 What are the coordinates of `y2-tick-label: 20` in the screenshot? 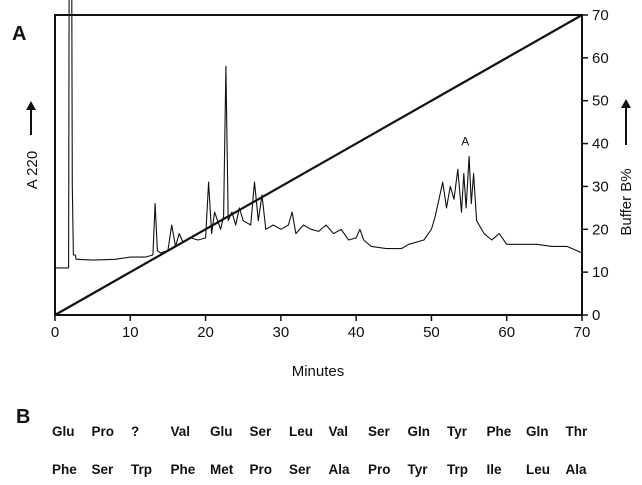 It's located at (600, 229).